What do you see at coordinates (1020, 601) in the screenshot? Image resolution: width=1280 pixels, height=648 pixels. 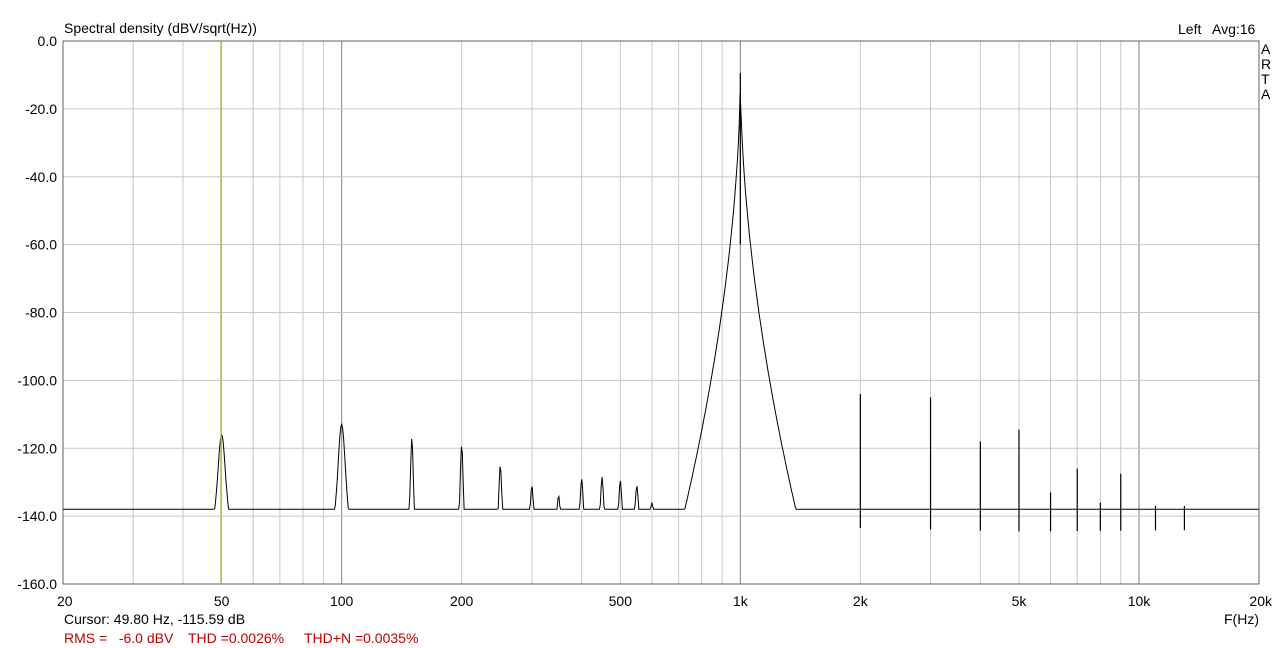 I see `x-tick-label: 5k` at bounding box center [1020, 601].